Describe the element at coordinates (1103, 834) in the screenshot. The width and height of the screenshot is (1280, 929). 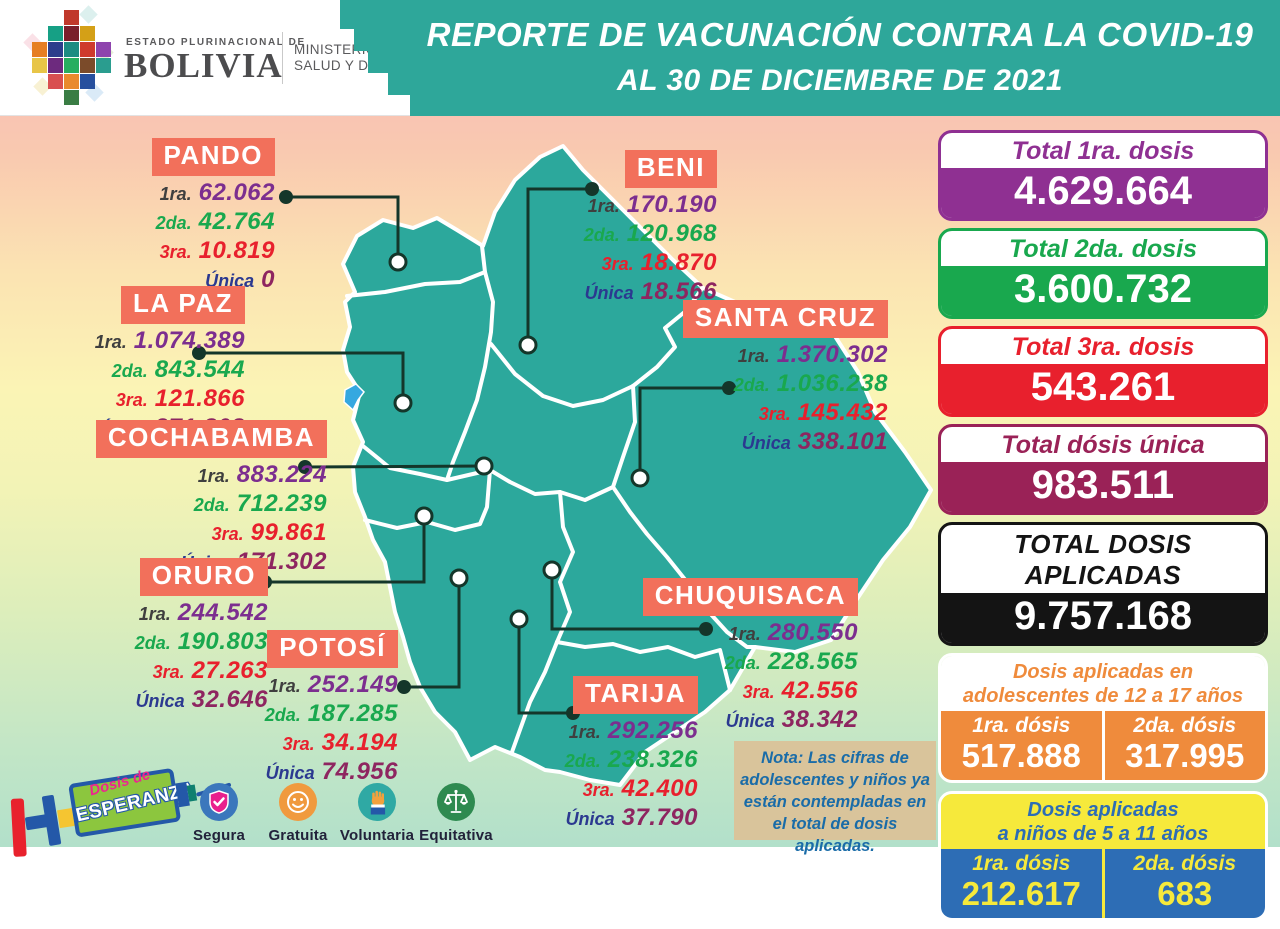
I see `children-title-line2: a niños de 5 a 11 años` at that location.